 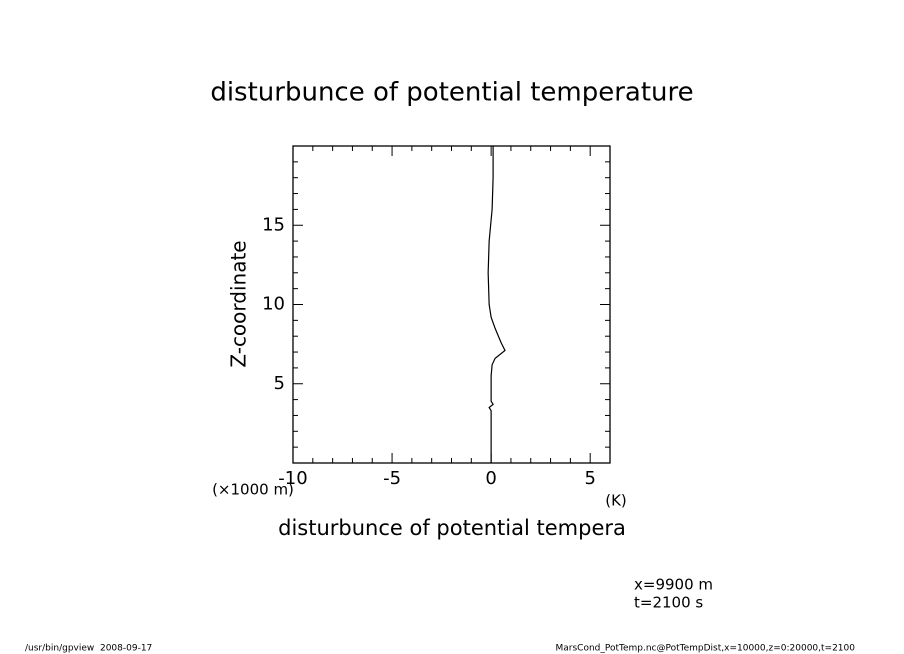 I want to click on y-axis-unit: (×1000 m), so click(x=253, y=490).